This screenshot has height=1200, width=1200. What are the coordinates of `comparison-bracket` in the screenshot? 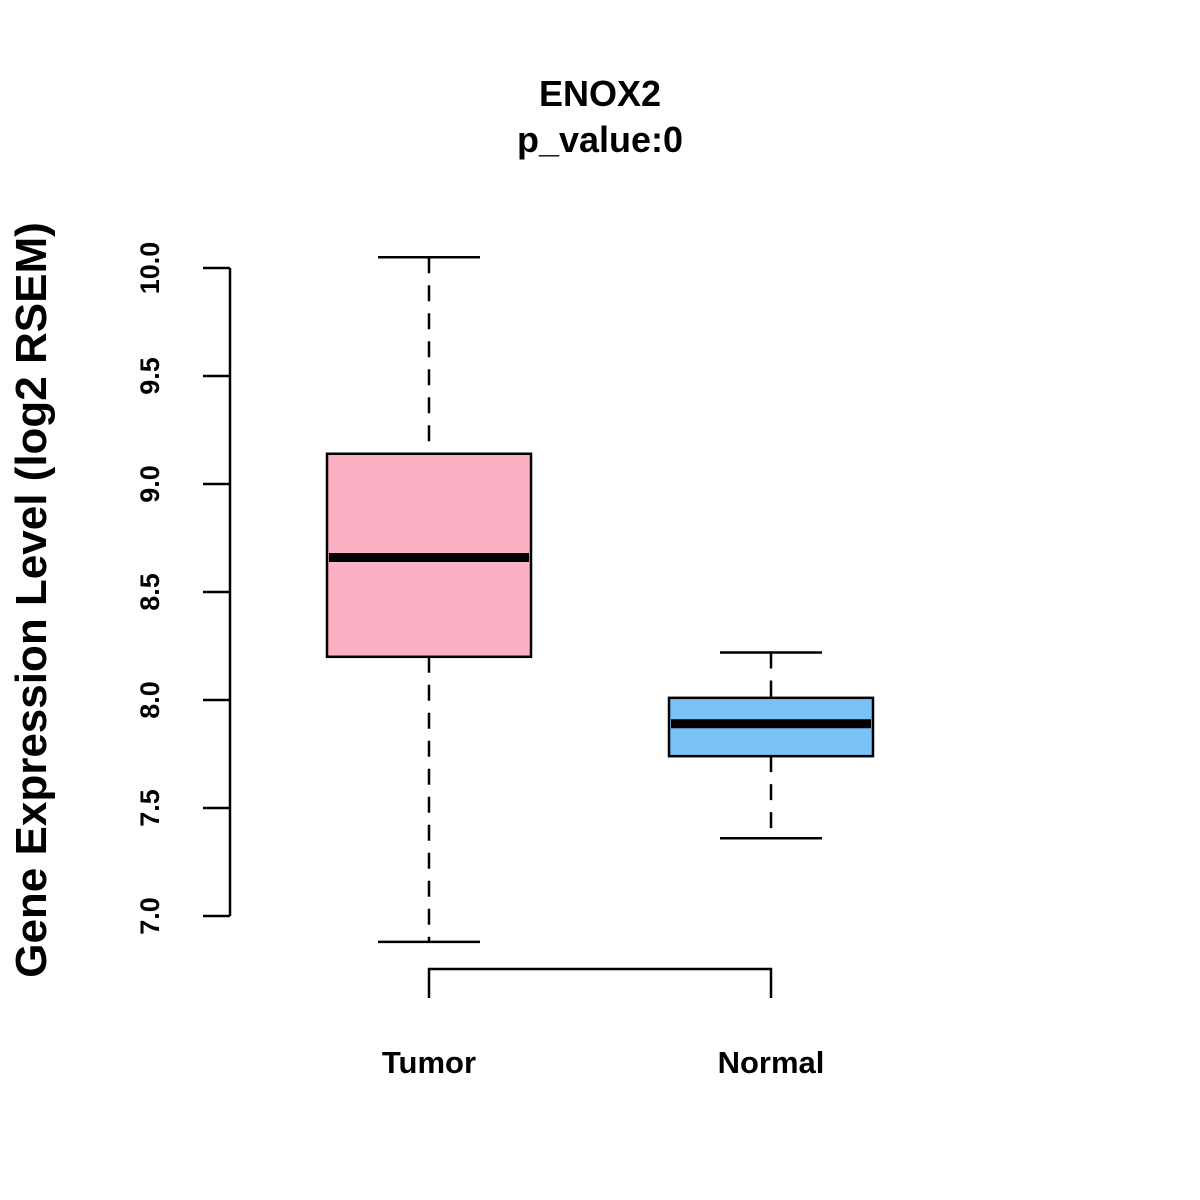 It's located at (600, 982).